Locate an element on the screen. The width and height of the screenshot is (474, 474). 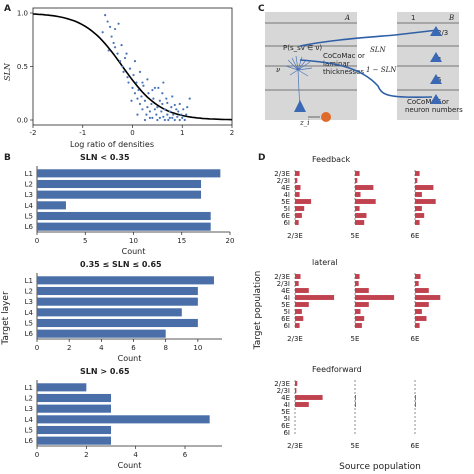
pyramid-cell-b5-icon is located at coordinates (436, 79).